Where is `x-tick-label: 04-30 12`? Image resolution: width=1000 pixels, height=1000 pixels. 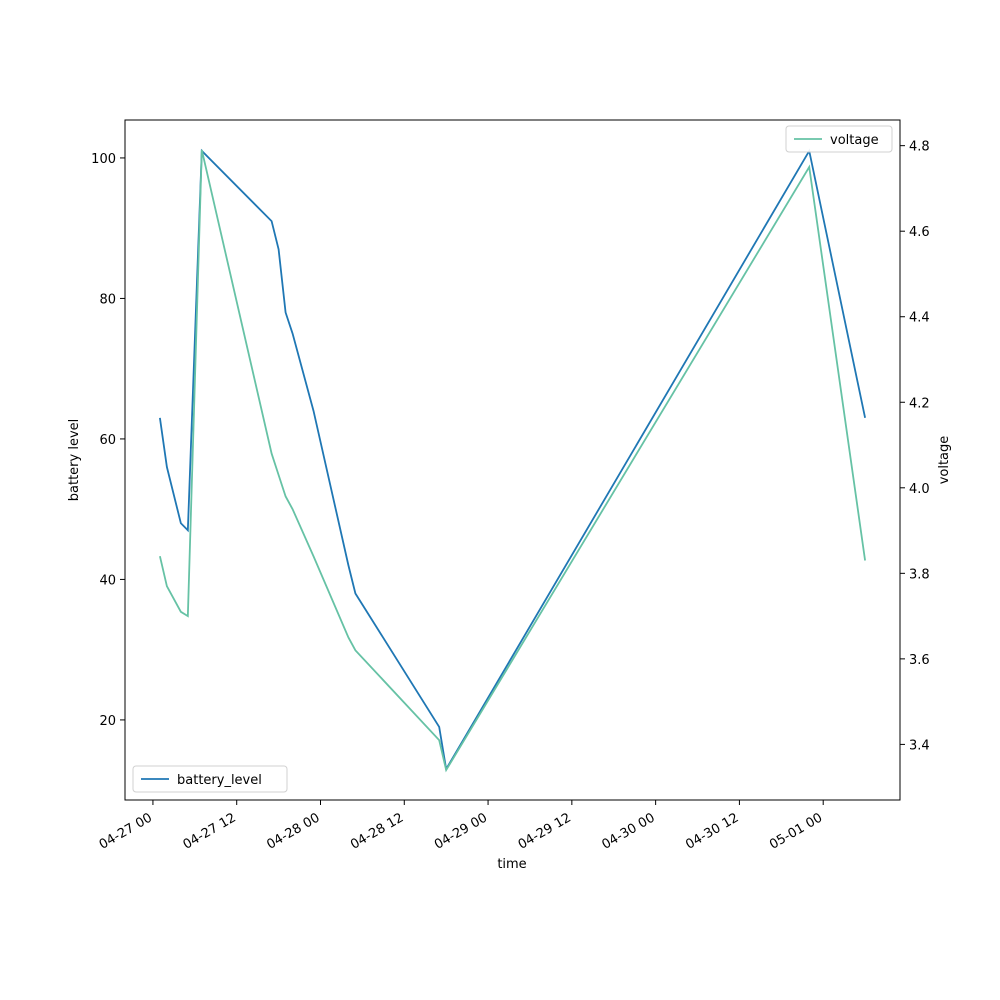 x-tick-label: 04-30 12 is located at coordinates (712, 831).